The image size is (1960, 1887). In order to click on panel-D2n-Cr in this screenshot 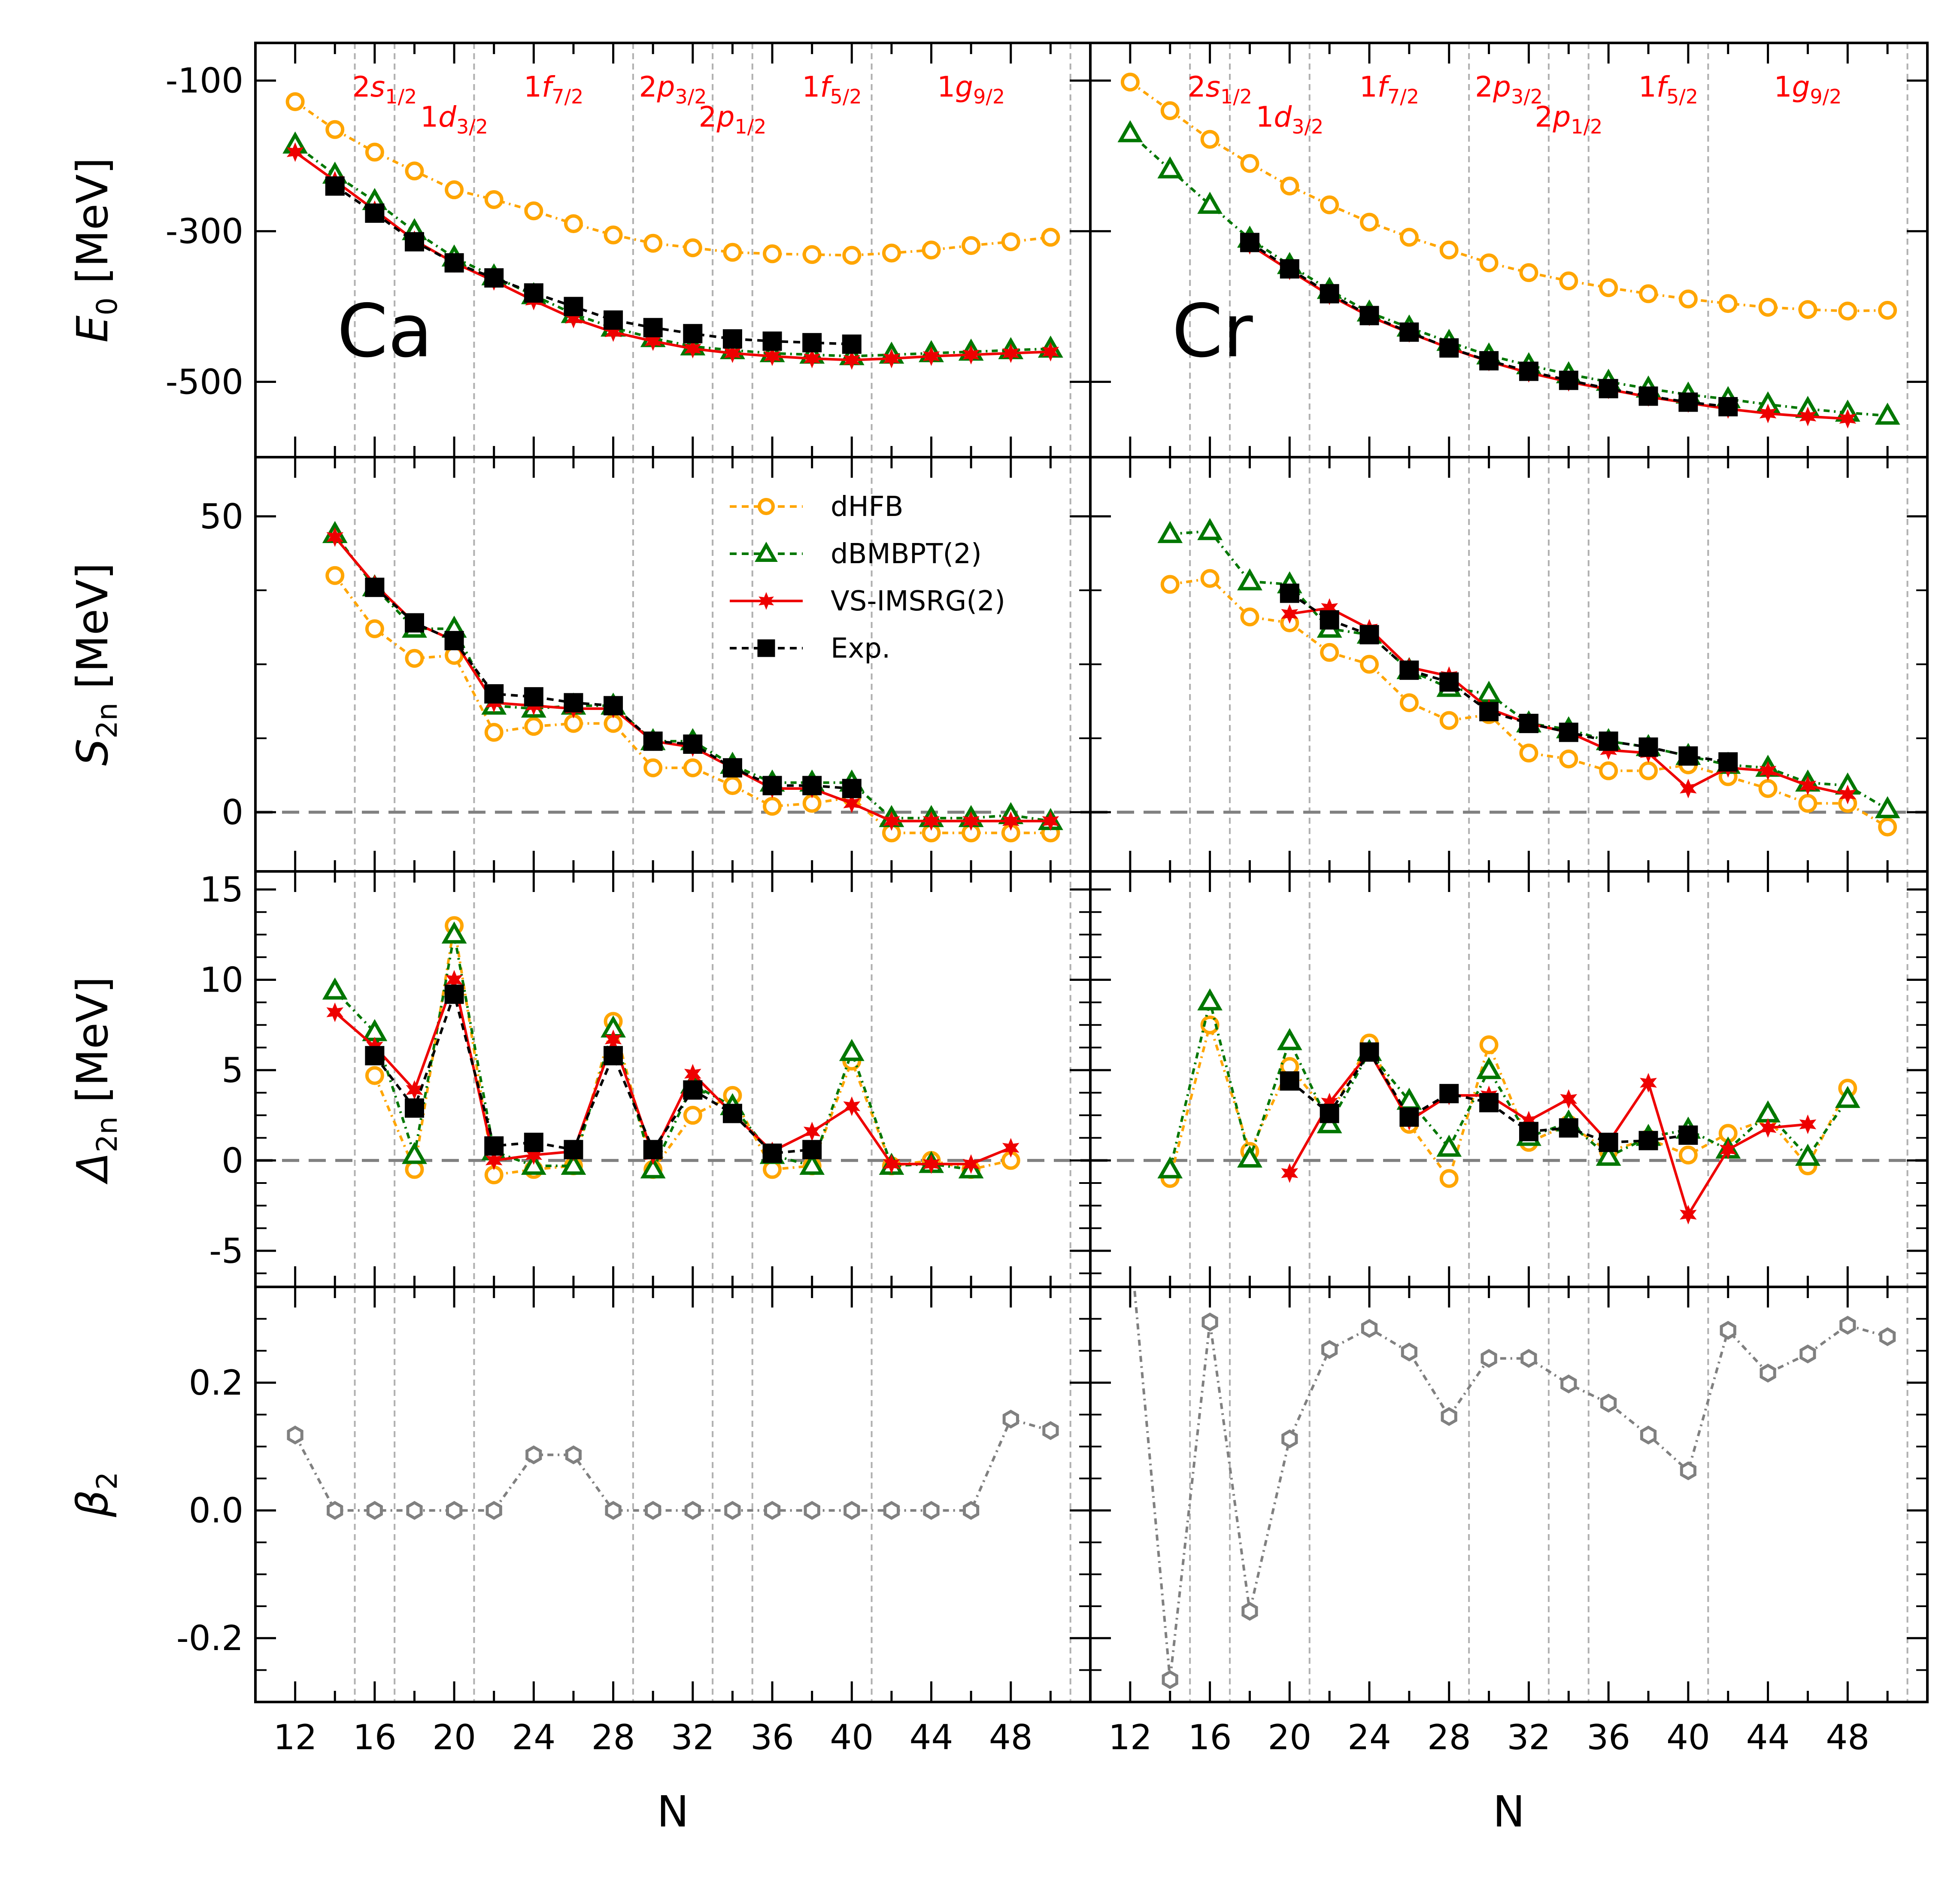, I will do `click(1509, 1079)`.